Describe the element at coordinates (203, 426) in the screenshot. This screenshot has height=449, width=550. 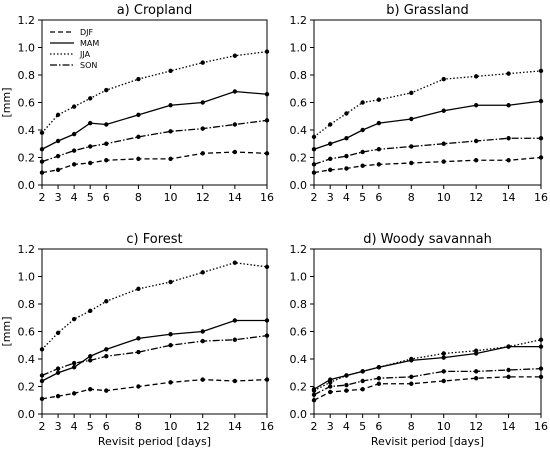
I see `x-tick-label: 12` at that location.